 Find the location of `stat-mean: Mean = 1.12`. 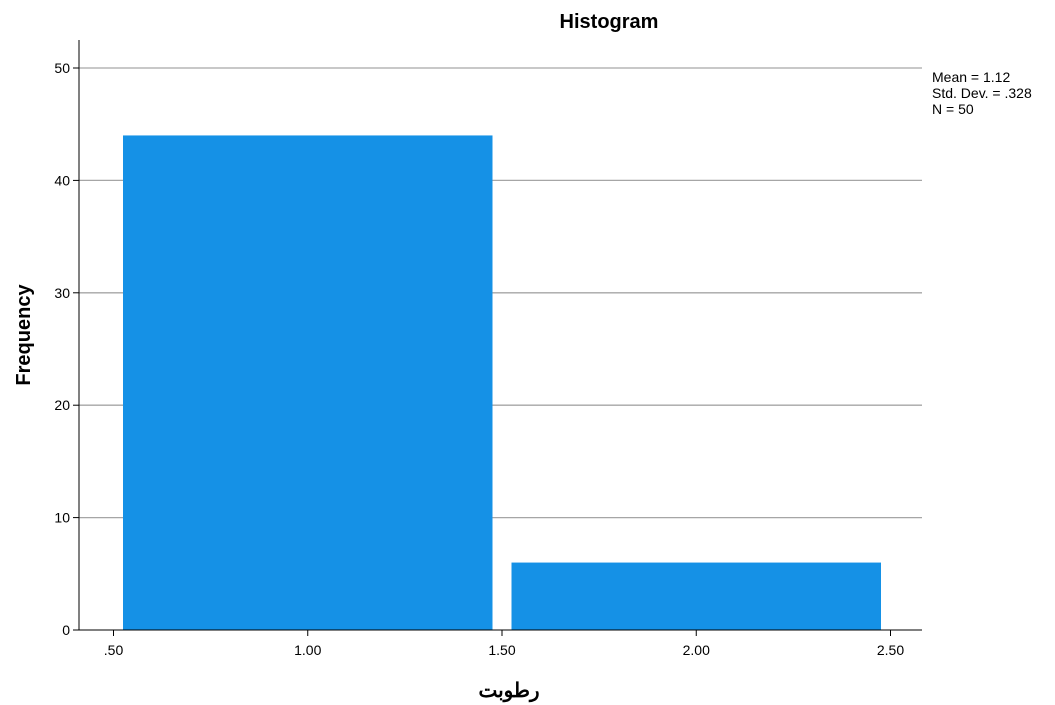

stat-mean: Mean = 1.12 is located at coordinates (971, 77).